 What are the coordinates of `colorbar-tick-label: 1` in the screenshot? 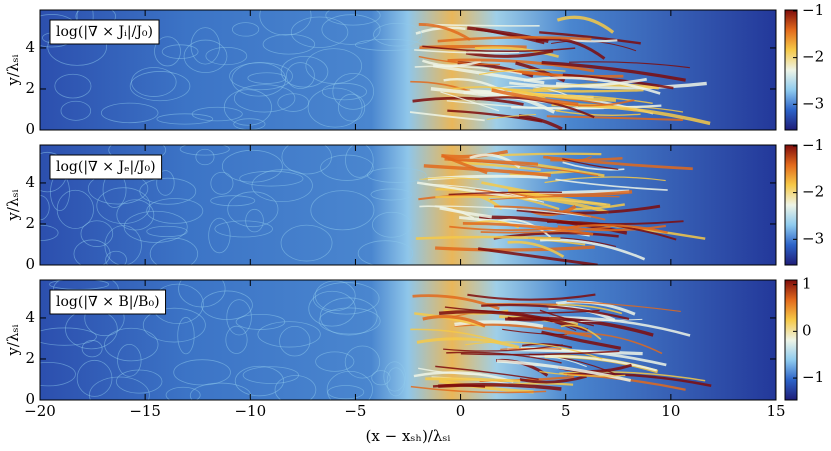 It's located at (807, 284).